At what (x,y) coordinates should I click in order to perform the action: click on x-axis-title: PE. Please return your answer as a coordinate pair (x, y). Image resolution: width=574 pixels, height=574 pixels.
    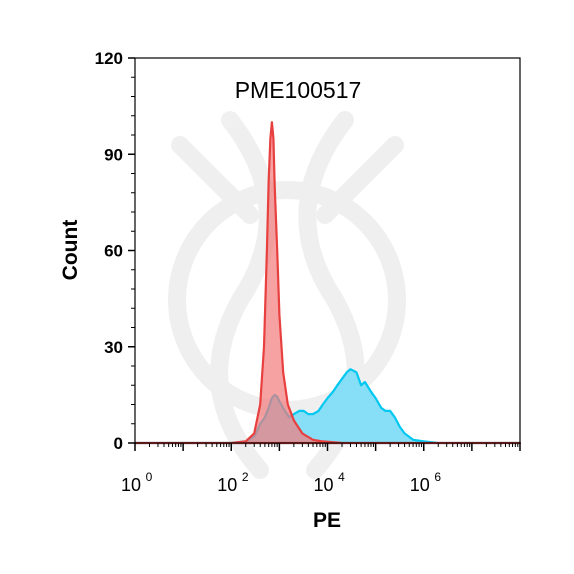
    Looking at the image, I should click on (327, 520).